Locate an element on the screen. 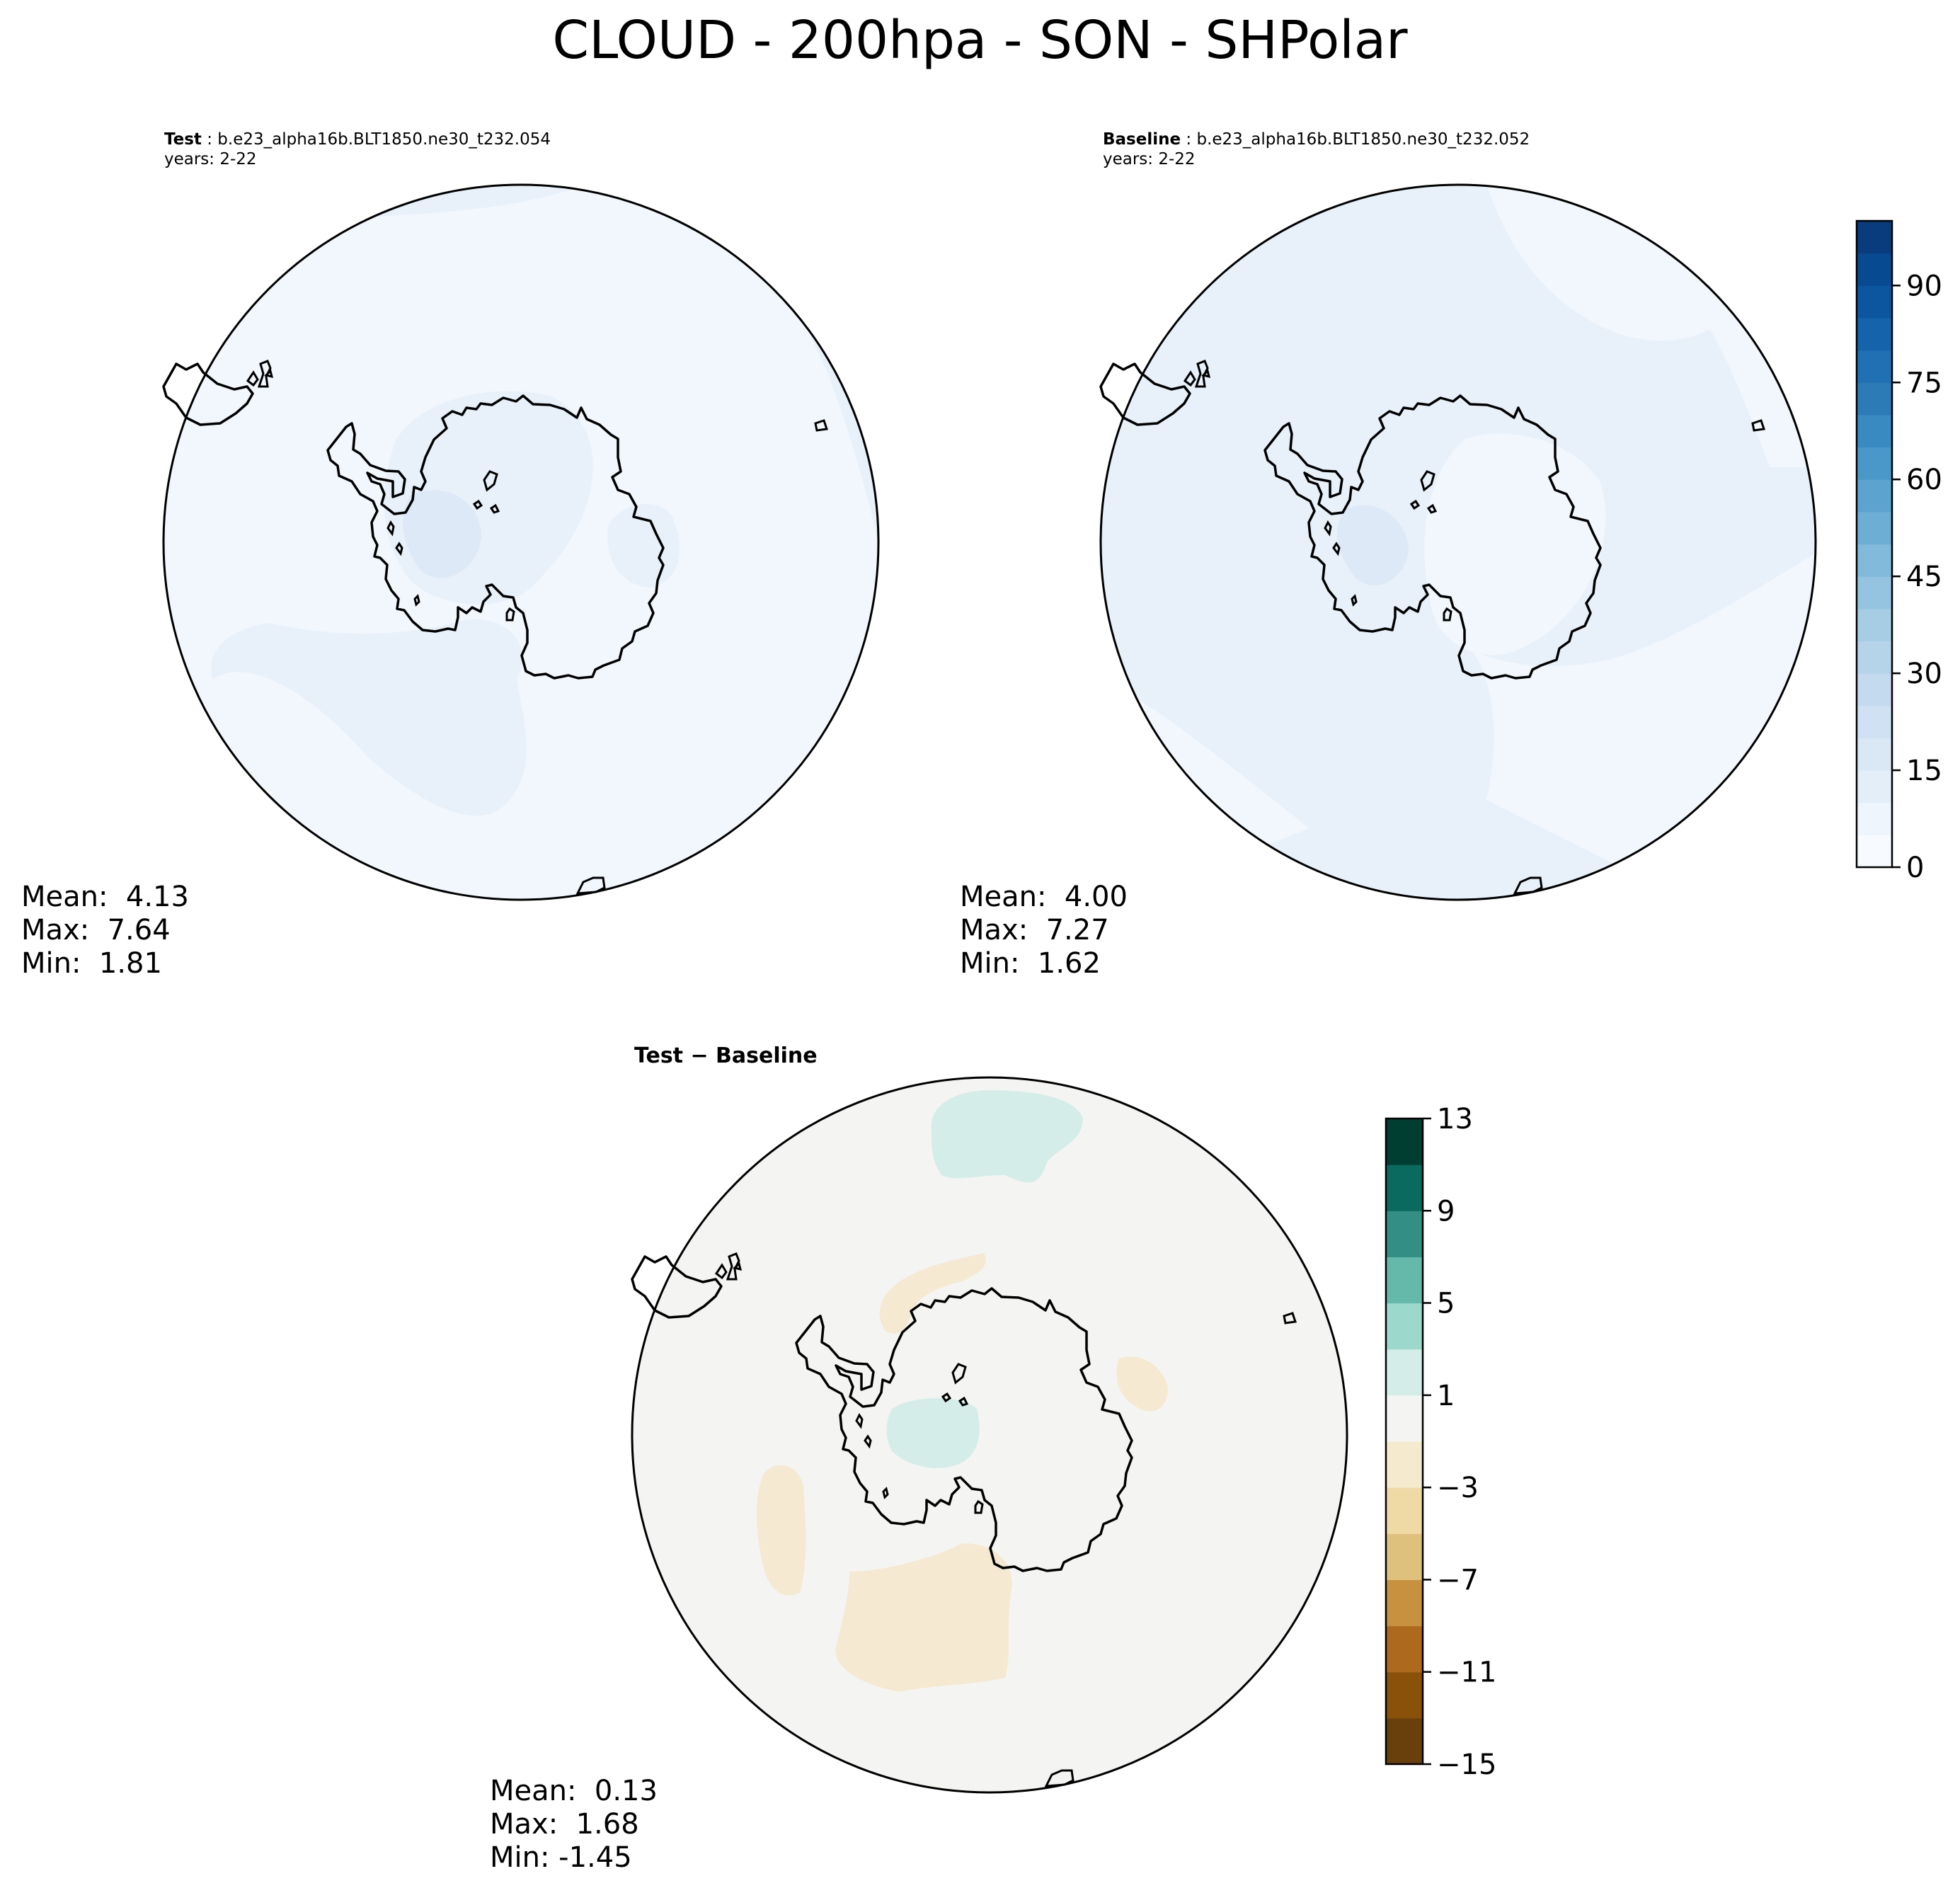  colorbar-tick-label: 45 is located at coordinates (1924, 577).